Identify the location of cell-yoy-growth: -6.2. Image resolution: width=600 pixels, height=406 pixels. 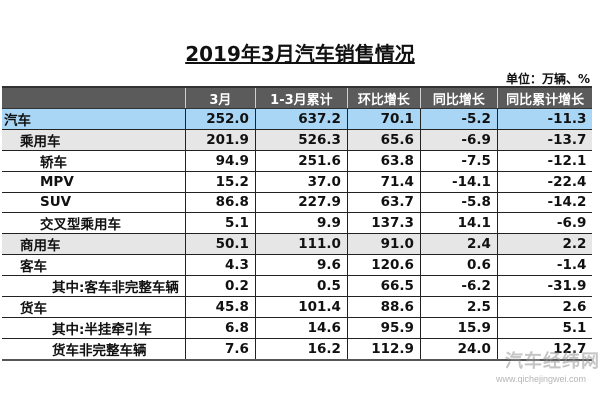
(458, 286).